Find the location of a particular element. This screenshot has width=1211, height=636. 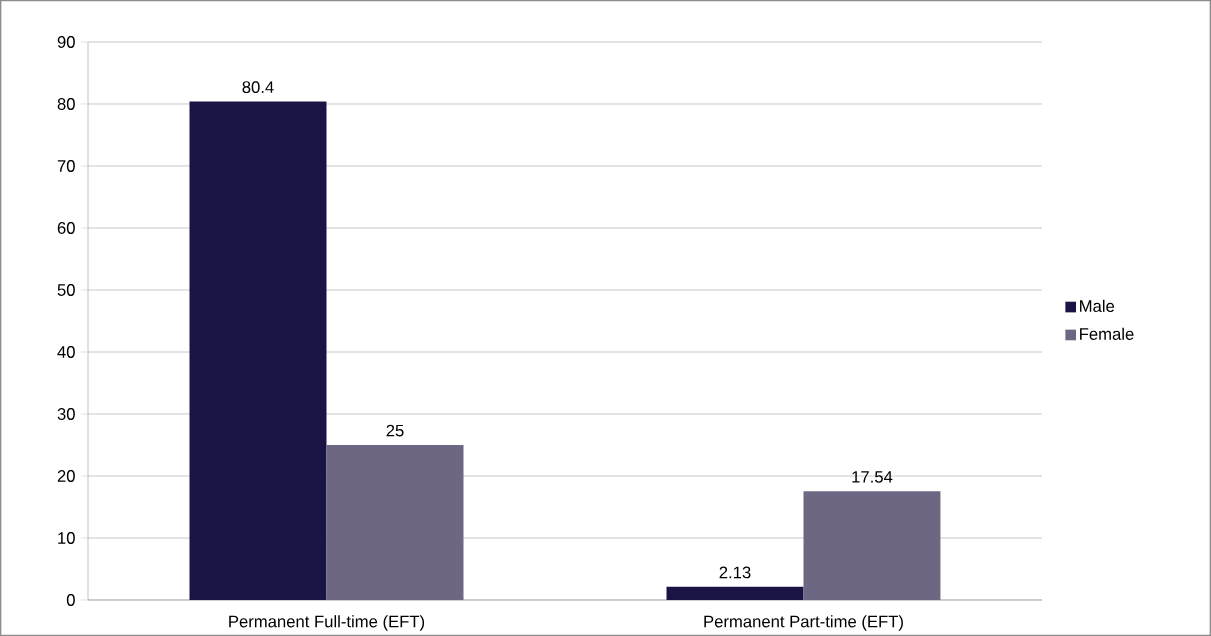

y-tick-label: 70 is located at coordinates (66, 166).